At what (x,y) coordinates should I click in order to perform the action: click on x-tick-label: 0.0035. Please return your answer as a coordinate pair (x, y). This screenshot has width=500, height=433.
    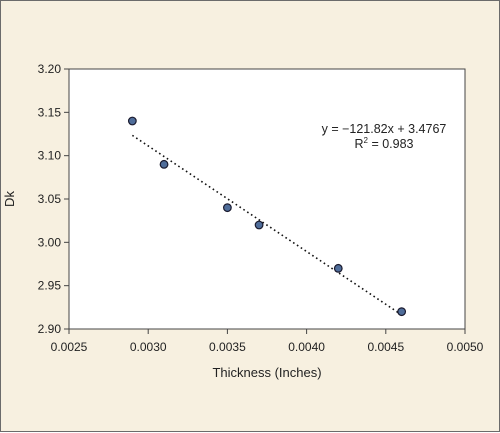
    Looking at the image, I should click on (227, 347).